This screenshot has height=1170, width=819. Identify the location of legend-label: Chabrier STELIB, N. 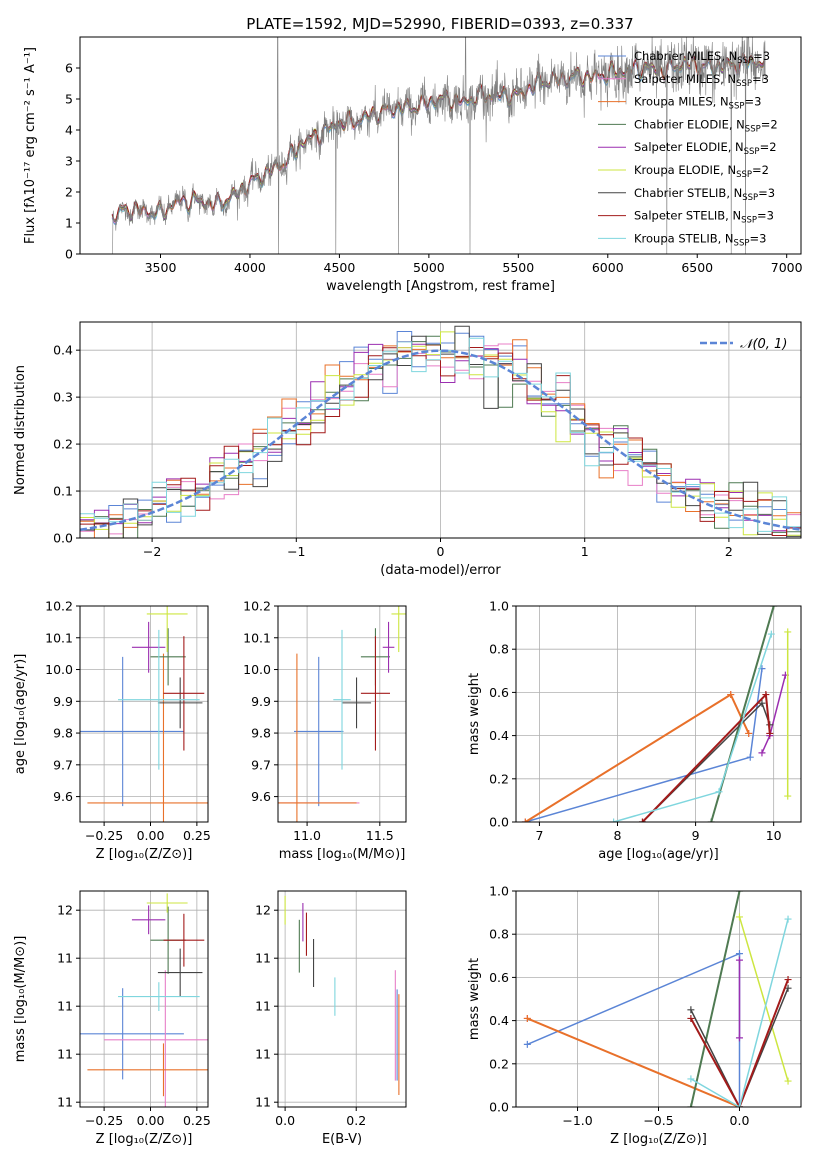
(688, 193).